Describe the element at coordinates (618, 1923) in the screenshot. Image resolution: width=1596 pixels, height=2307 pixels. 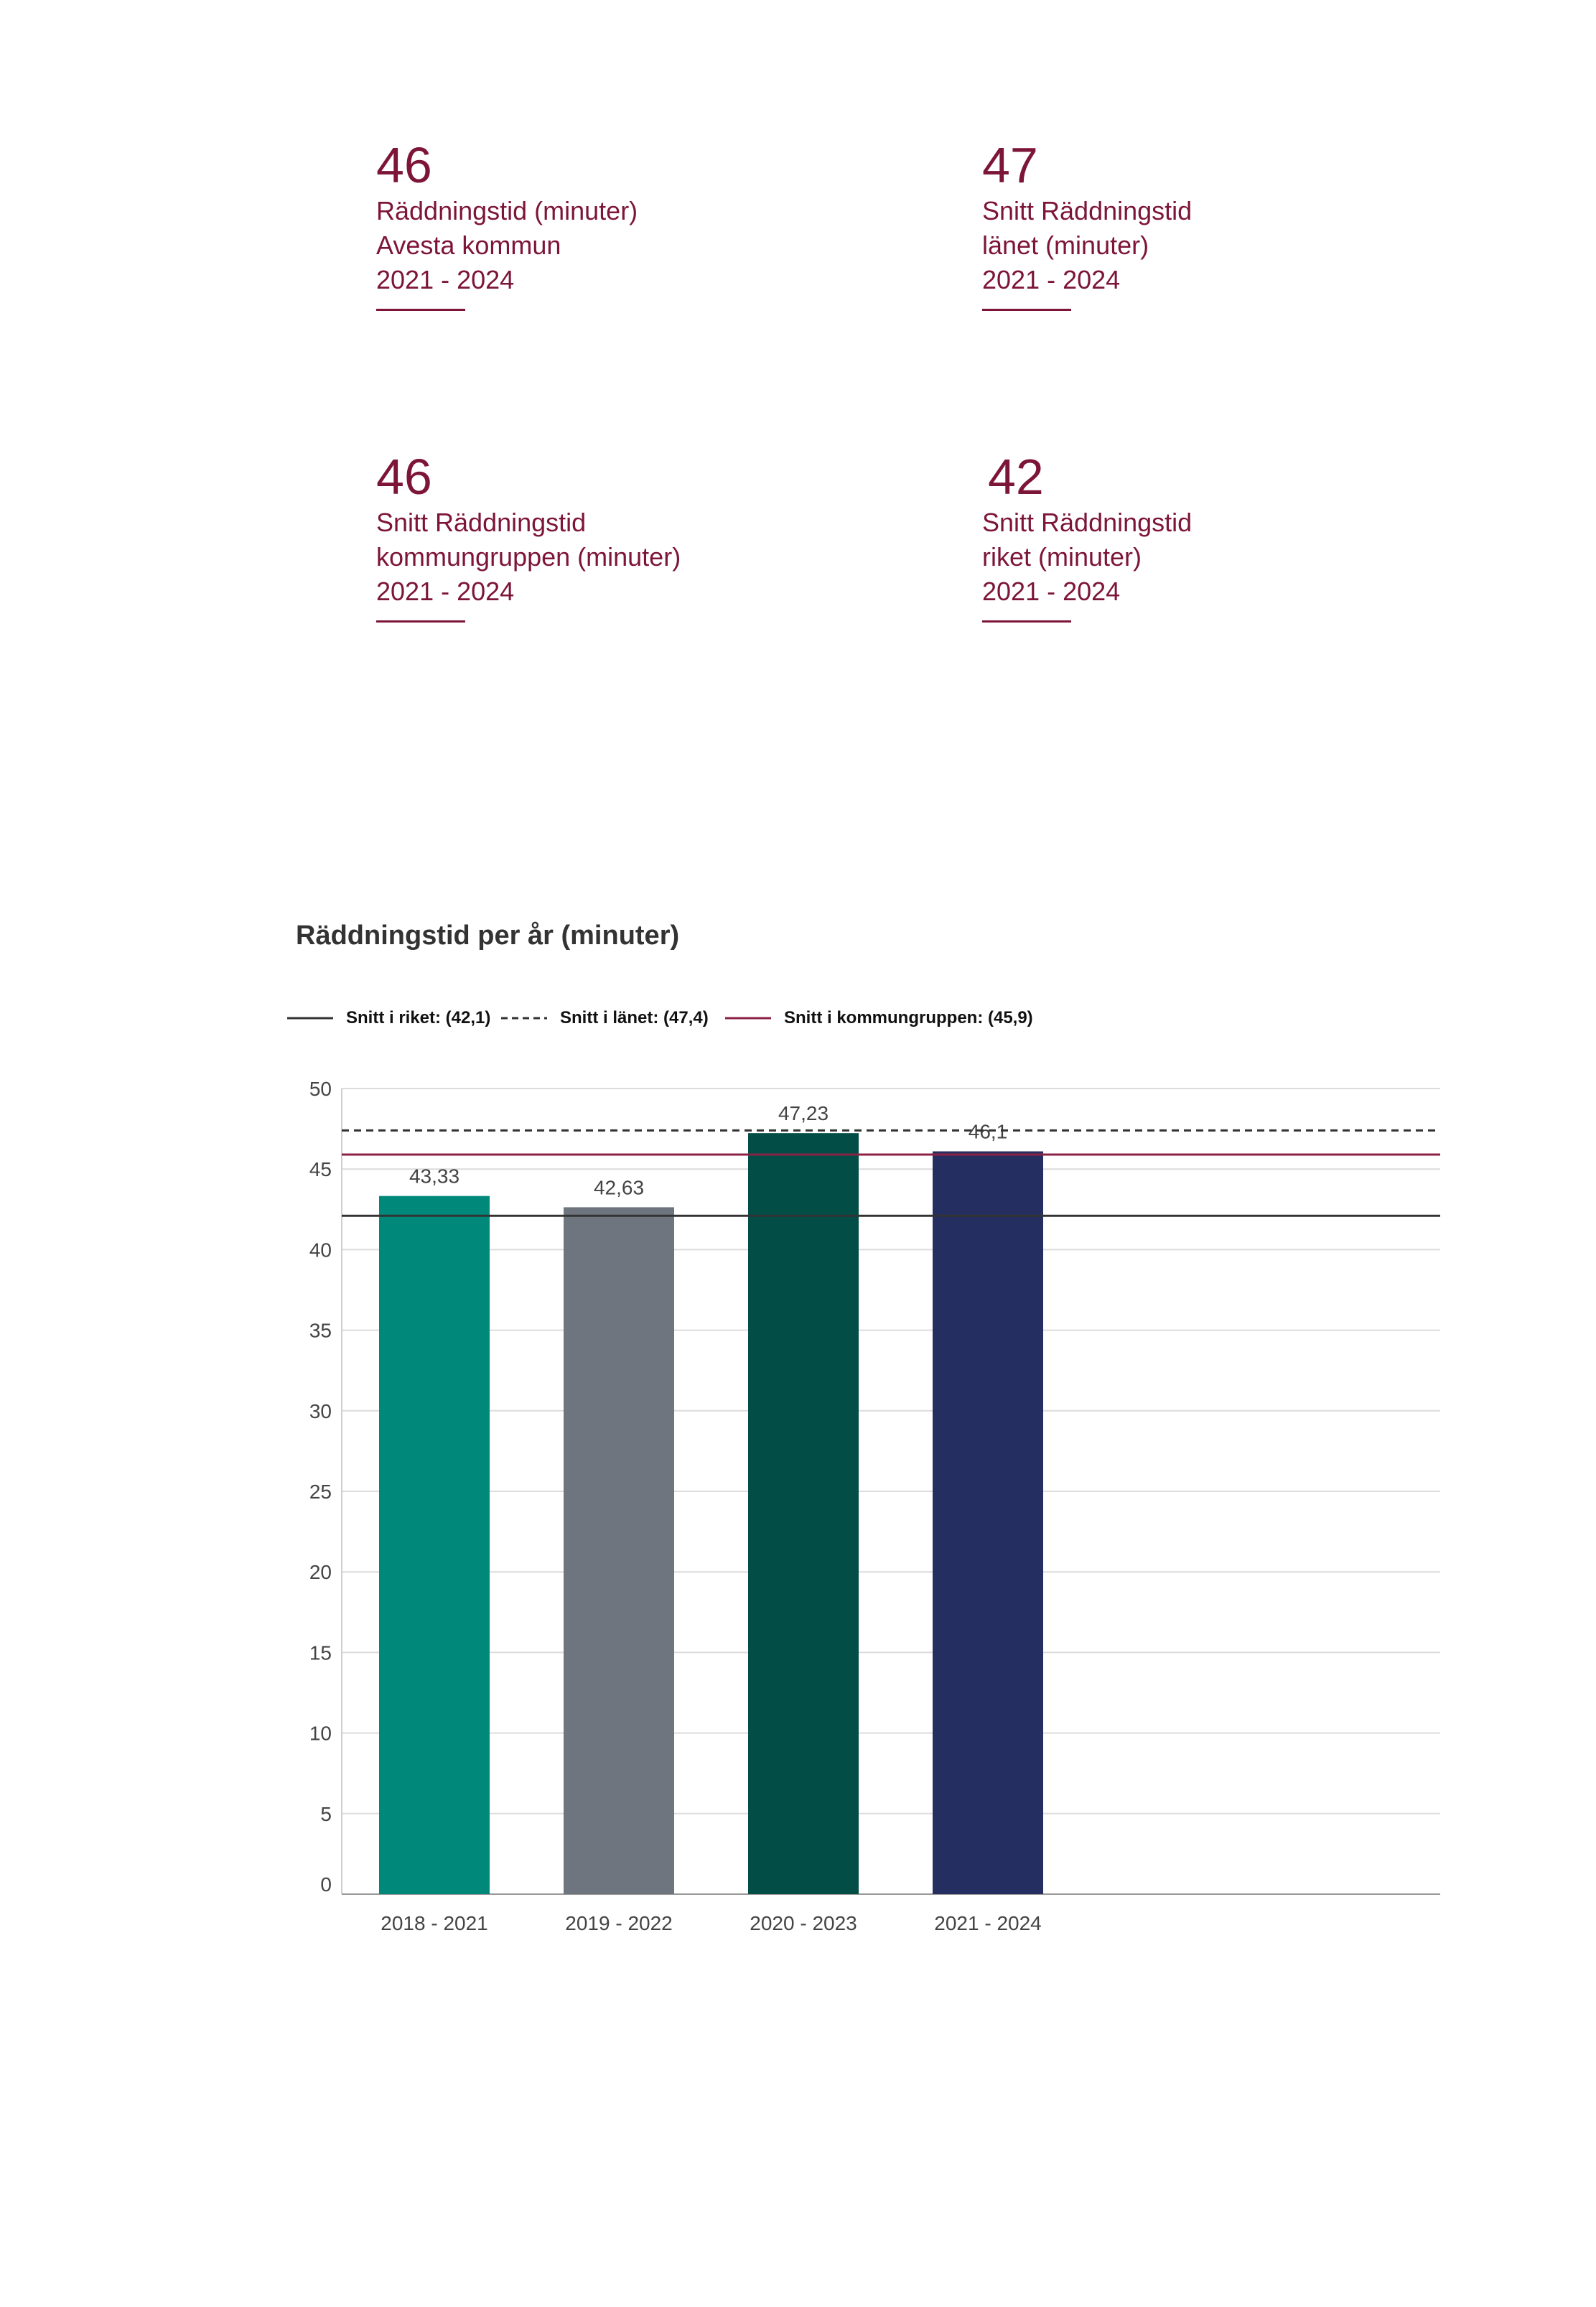
I see `x-tick-label: 2019 - 2022` at that location.